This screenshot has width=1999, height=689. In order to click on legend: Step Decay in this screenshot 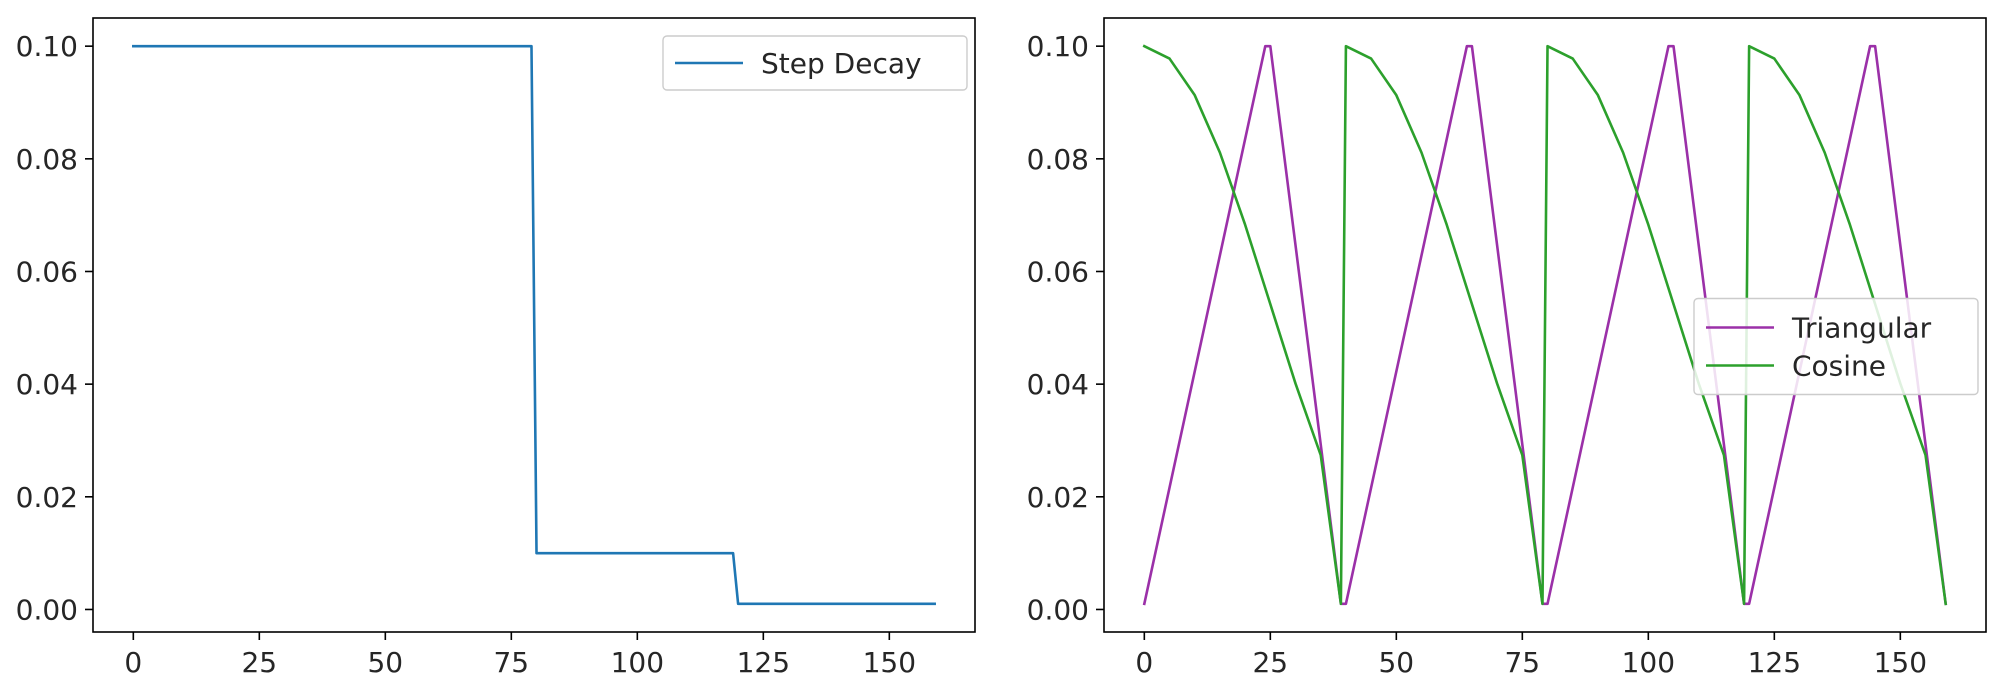, I will do `click(815, 63)`.